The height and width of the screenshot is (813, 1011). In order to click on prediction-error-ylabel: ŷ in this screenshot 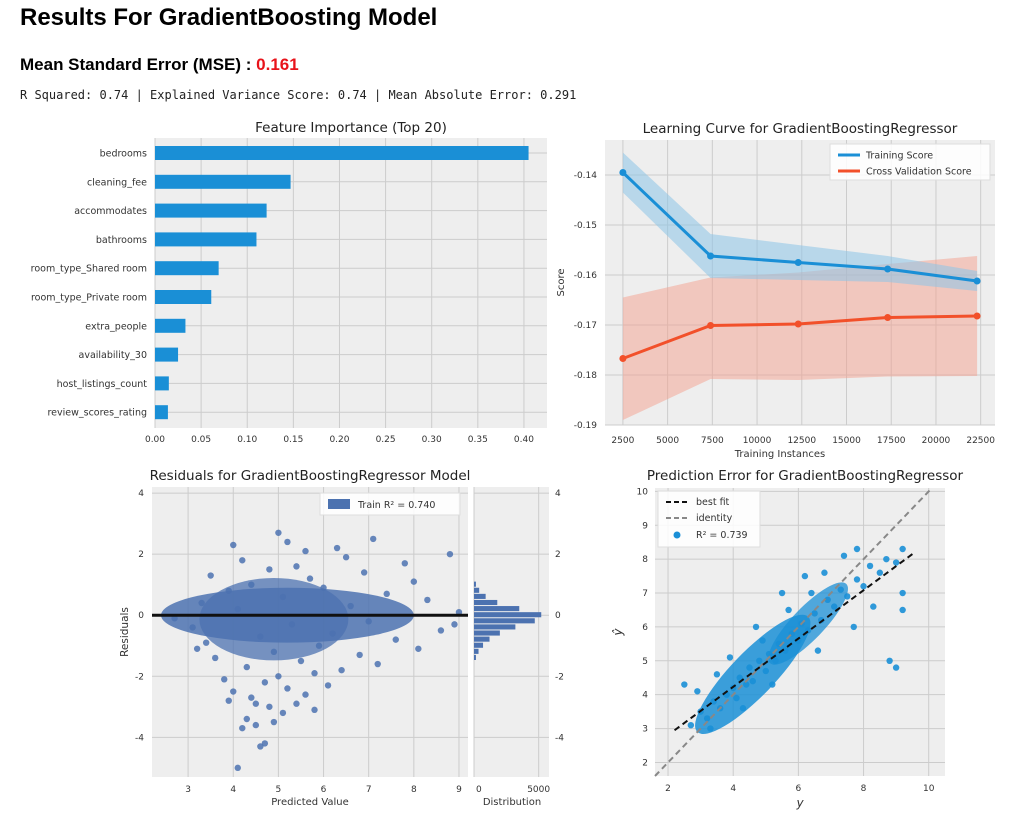, I will do `click(618, 632)`.